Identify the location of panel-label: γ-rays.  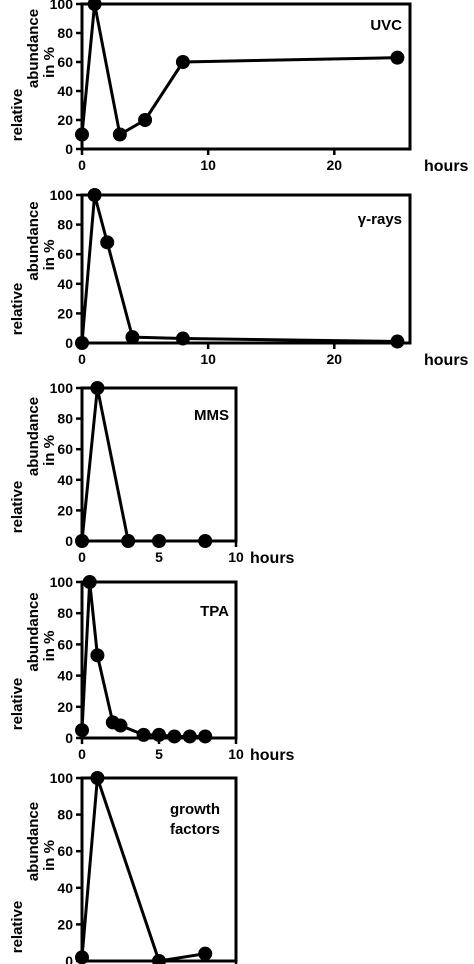
(380, 219).